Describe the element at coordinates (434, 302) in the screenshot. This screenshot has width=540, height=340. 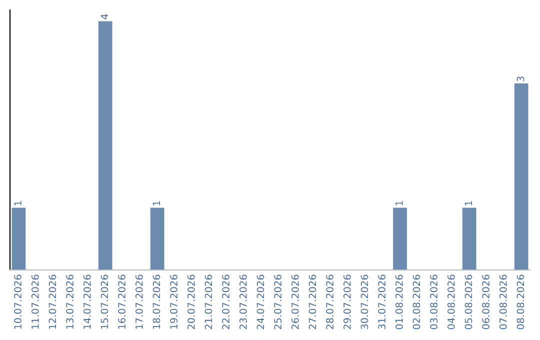
I see `x-tick-label: 03.08.2026` at that location.